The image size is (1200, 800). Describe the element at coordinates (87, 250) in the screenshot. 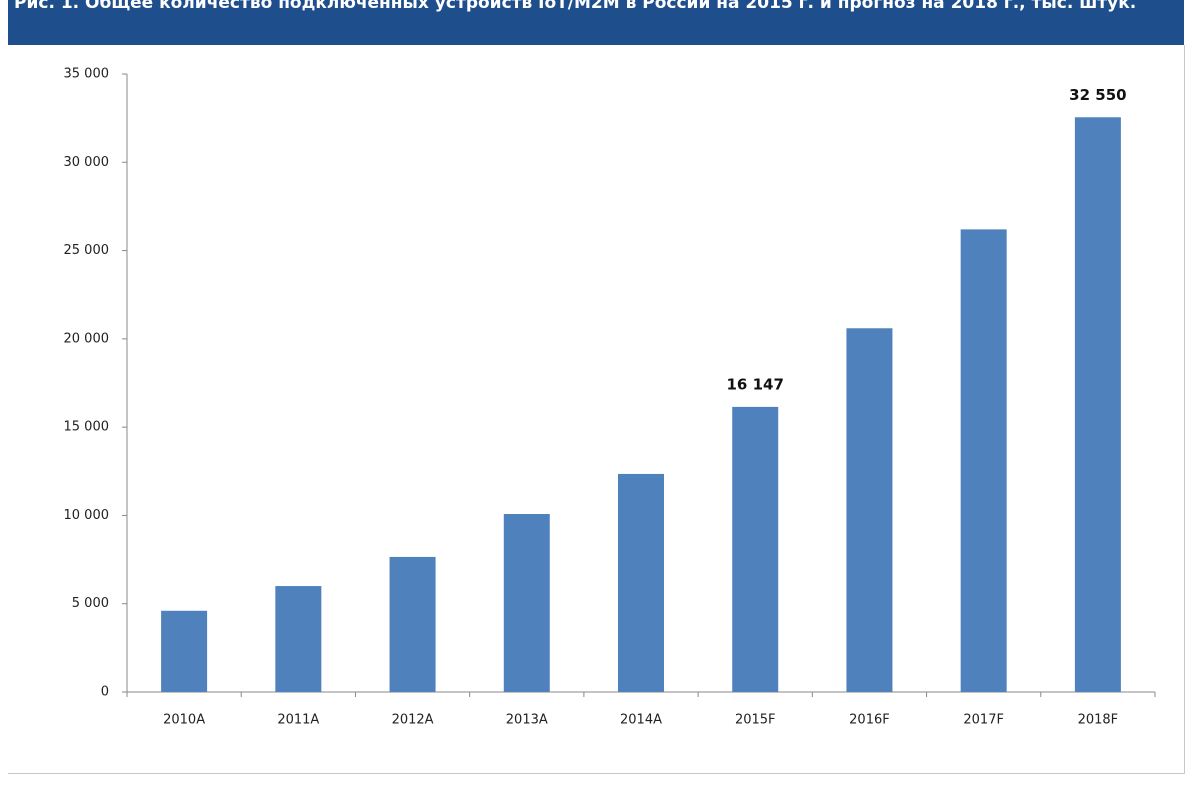

I see `y-tick-label: 25 000` at that location.